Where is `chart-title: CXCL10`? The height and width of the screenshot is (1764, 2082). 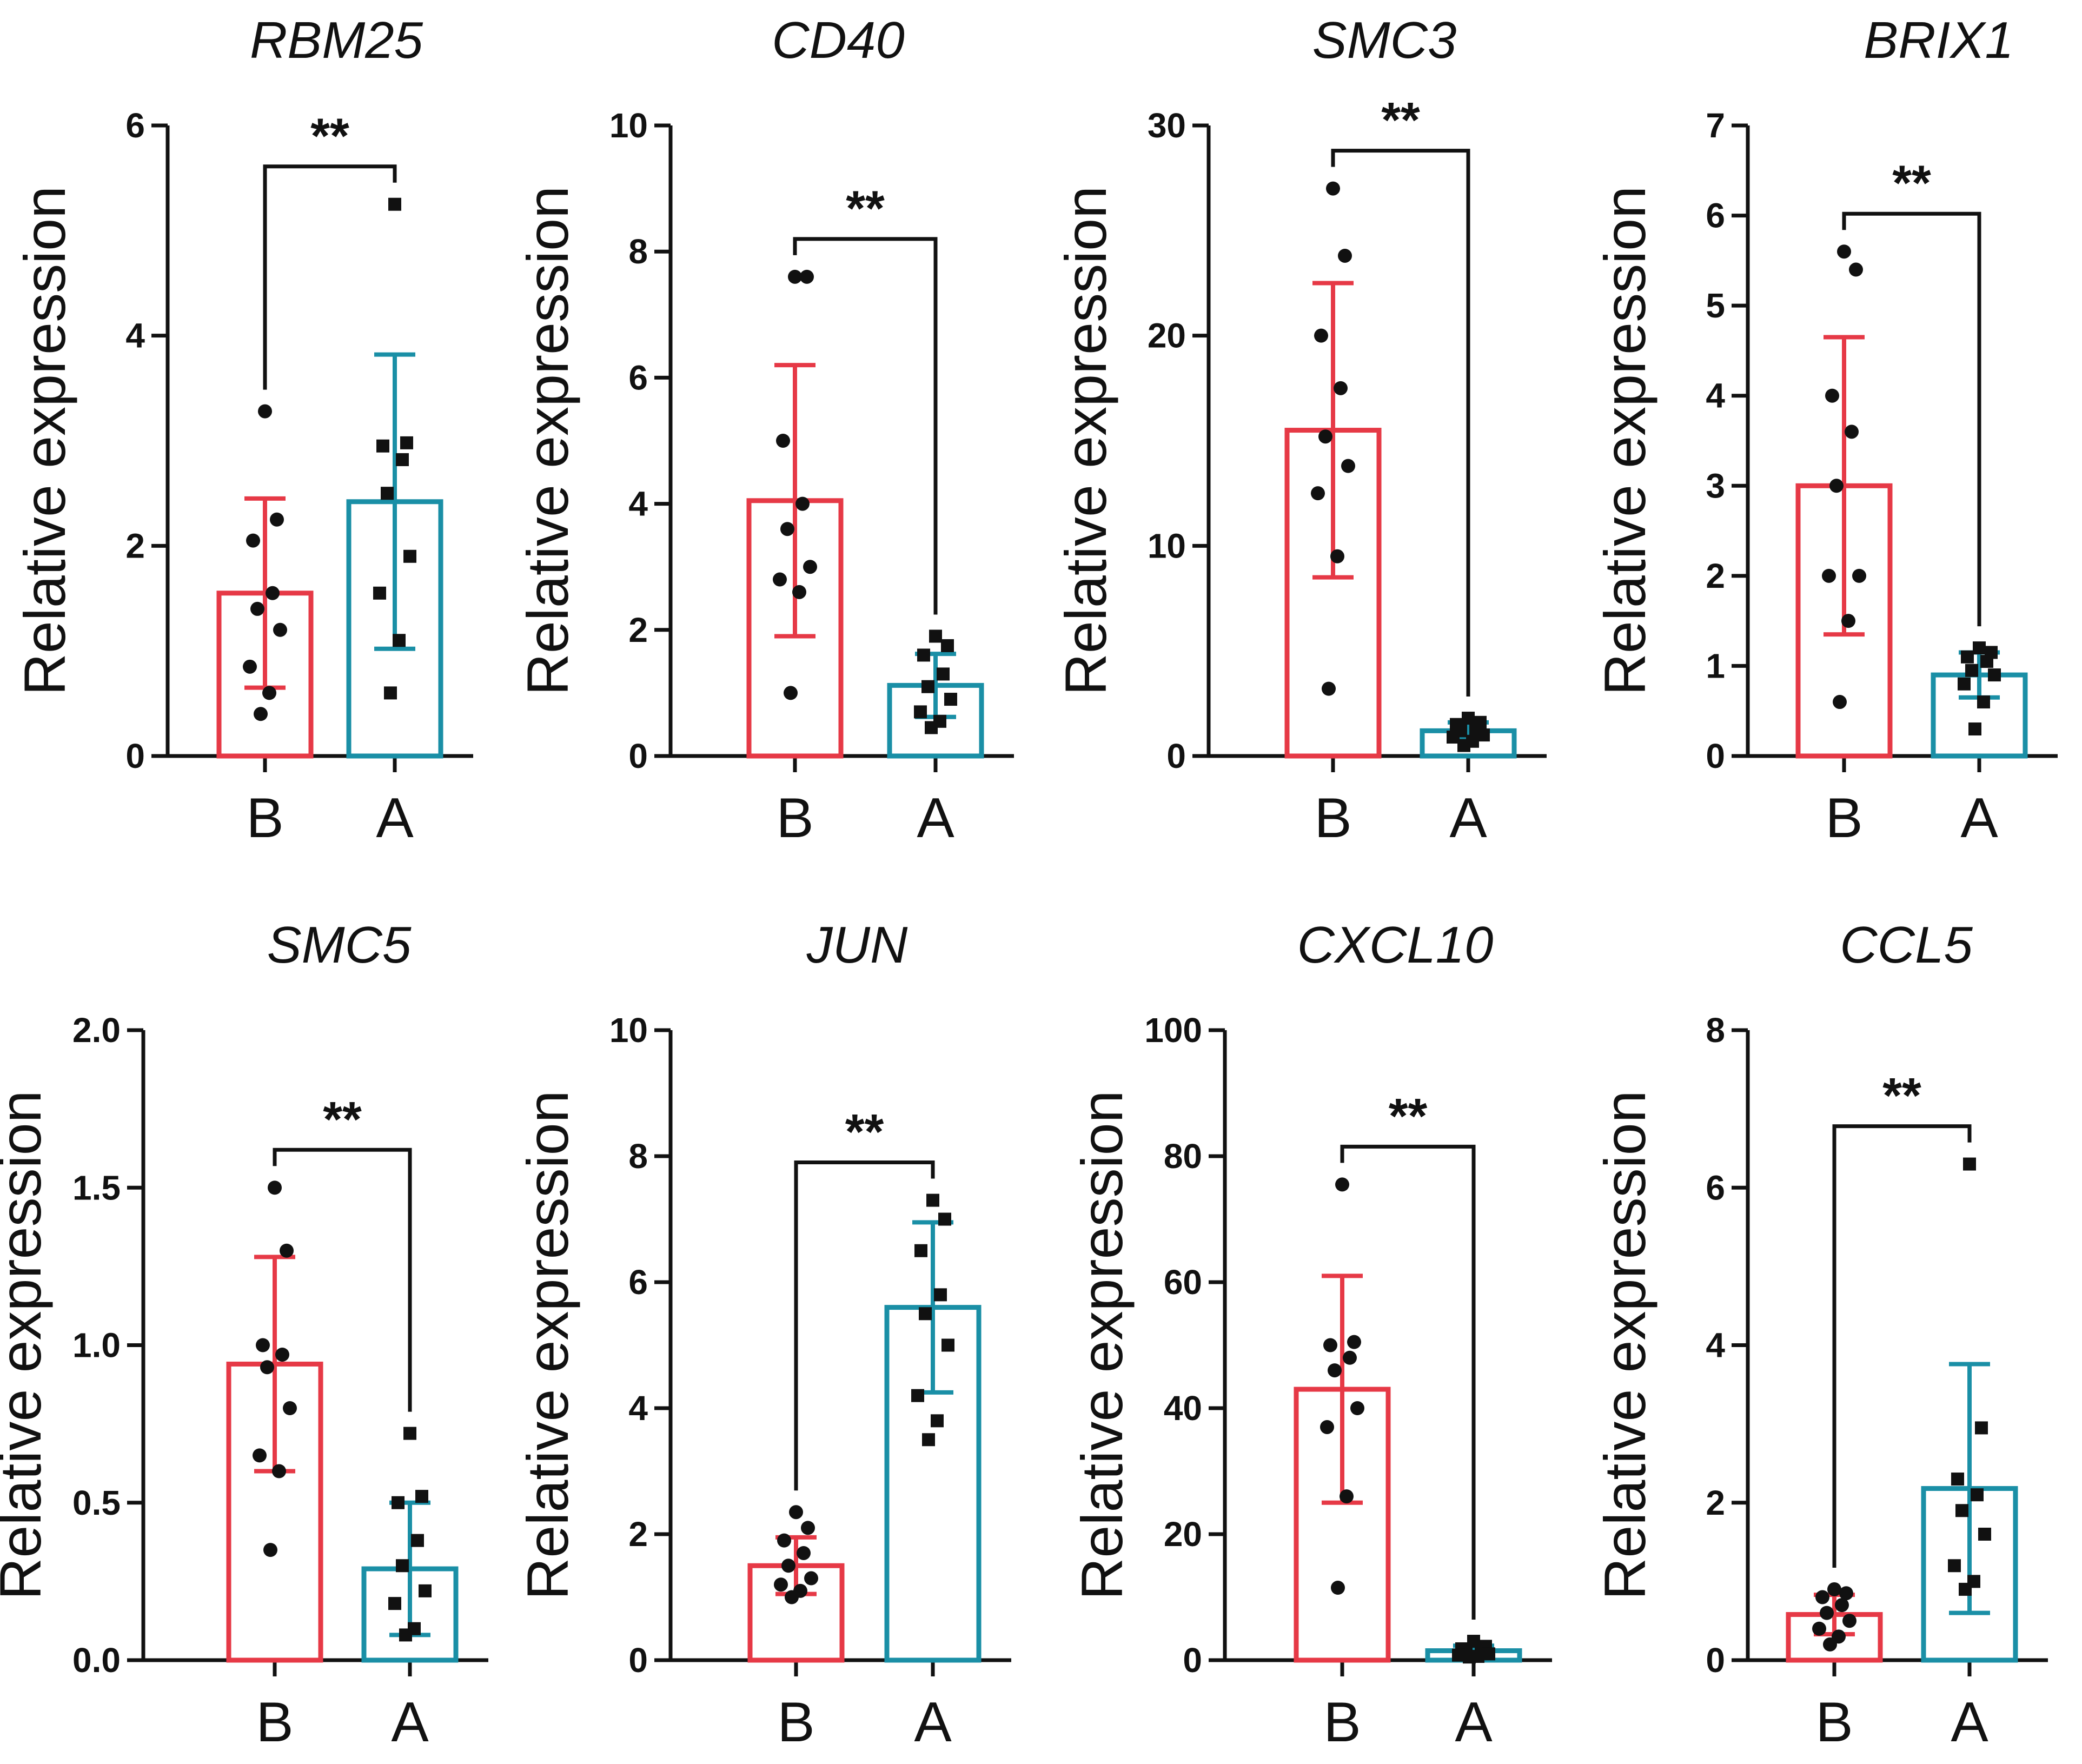 chart-title: CXCL10 is located at coordinates (1395, 945).